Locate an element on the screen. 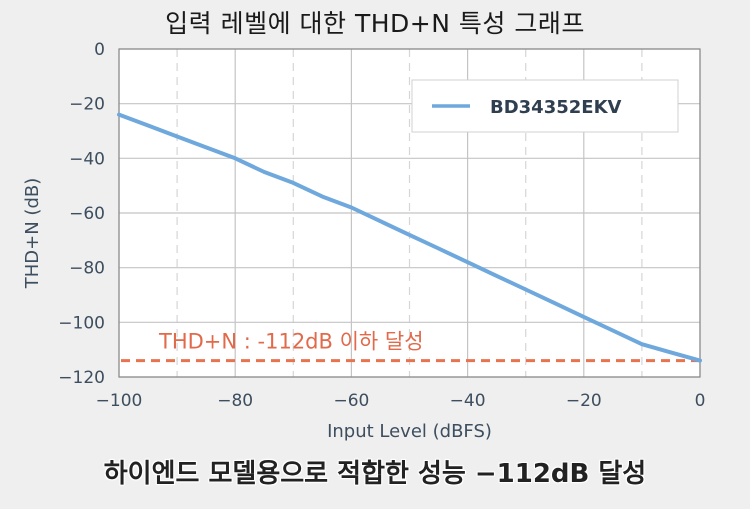  x-tick-label: 0 is located at coordinates (700, 401).